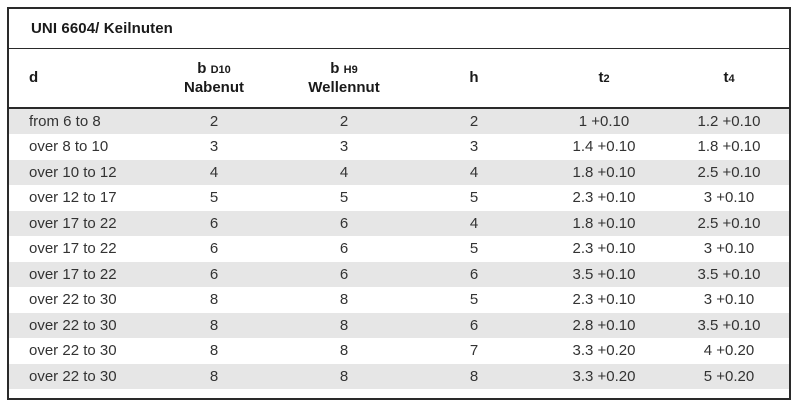 The width and height of the screenshot is (800, 407). I want to click on table-row: over 10 to 12 4 4 4 1.8 +0.10 2.5 +0.10, so click(399, 172).